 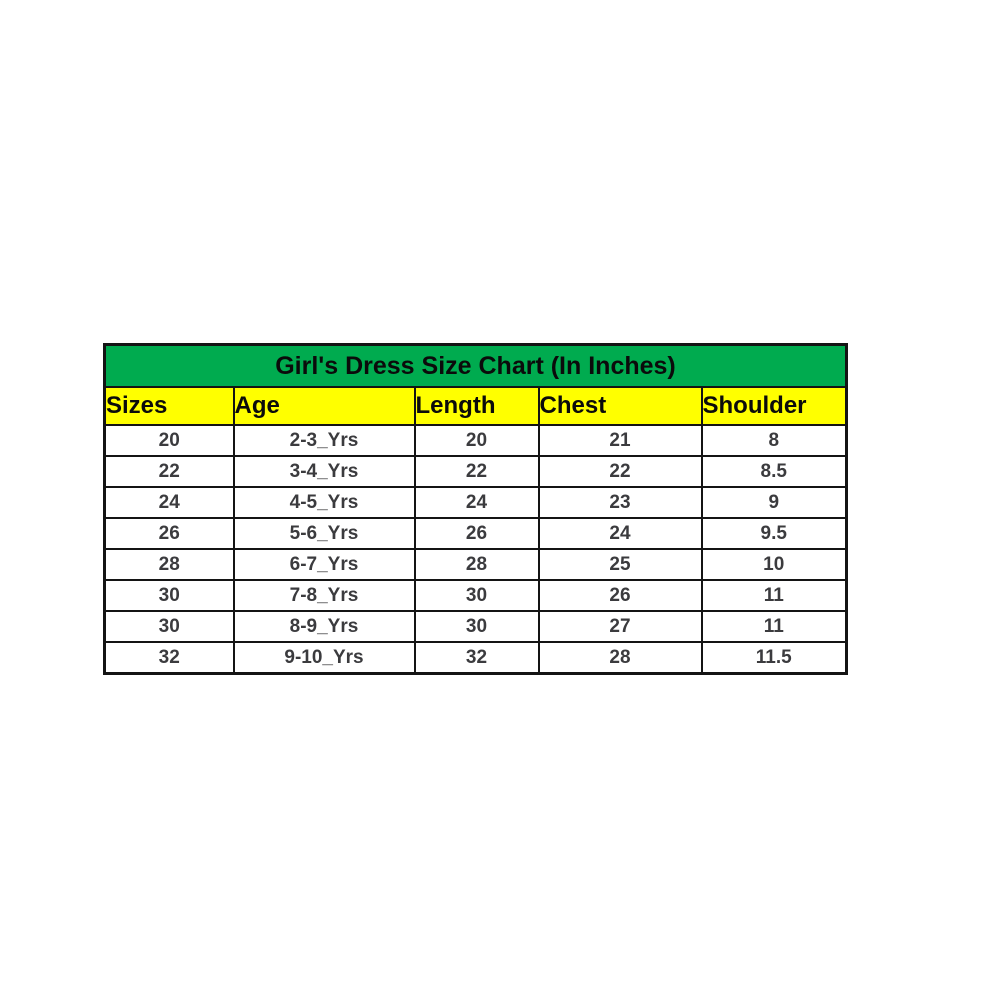 What do you see at coordinates (774, 440) in the screenshot?
I see `shoulder-cell: 8` at bounding box center [774, 440].